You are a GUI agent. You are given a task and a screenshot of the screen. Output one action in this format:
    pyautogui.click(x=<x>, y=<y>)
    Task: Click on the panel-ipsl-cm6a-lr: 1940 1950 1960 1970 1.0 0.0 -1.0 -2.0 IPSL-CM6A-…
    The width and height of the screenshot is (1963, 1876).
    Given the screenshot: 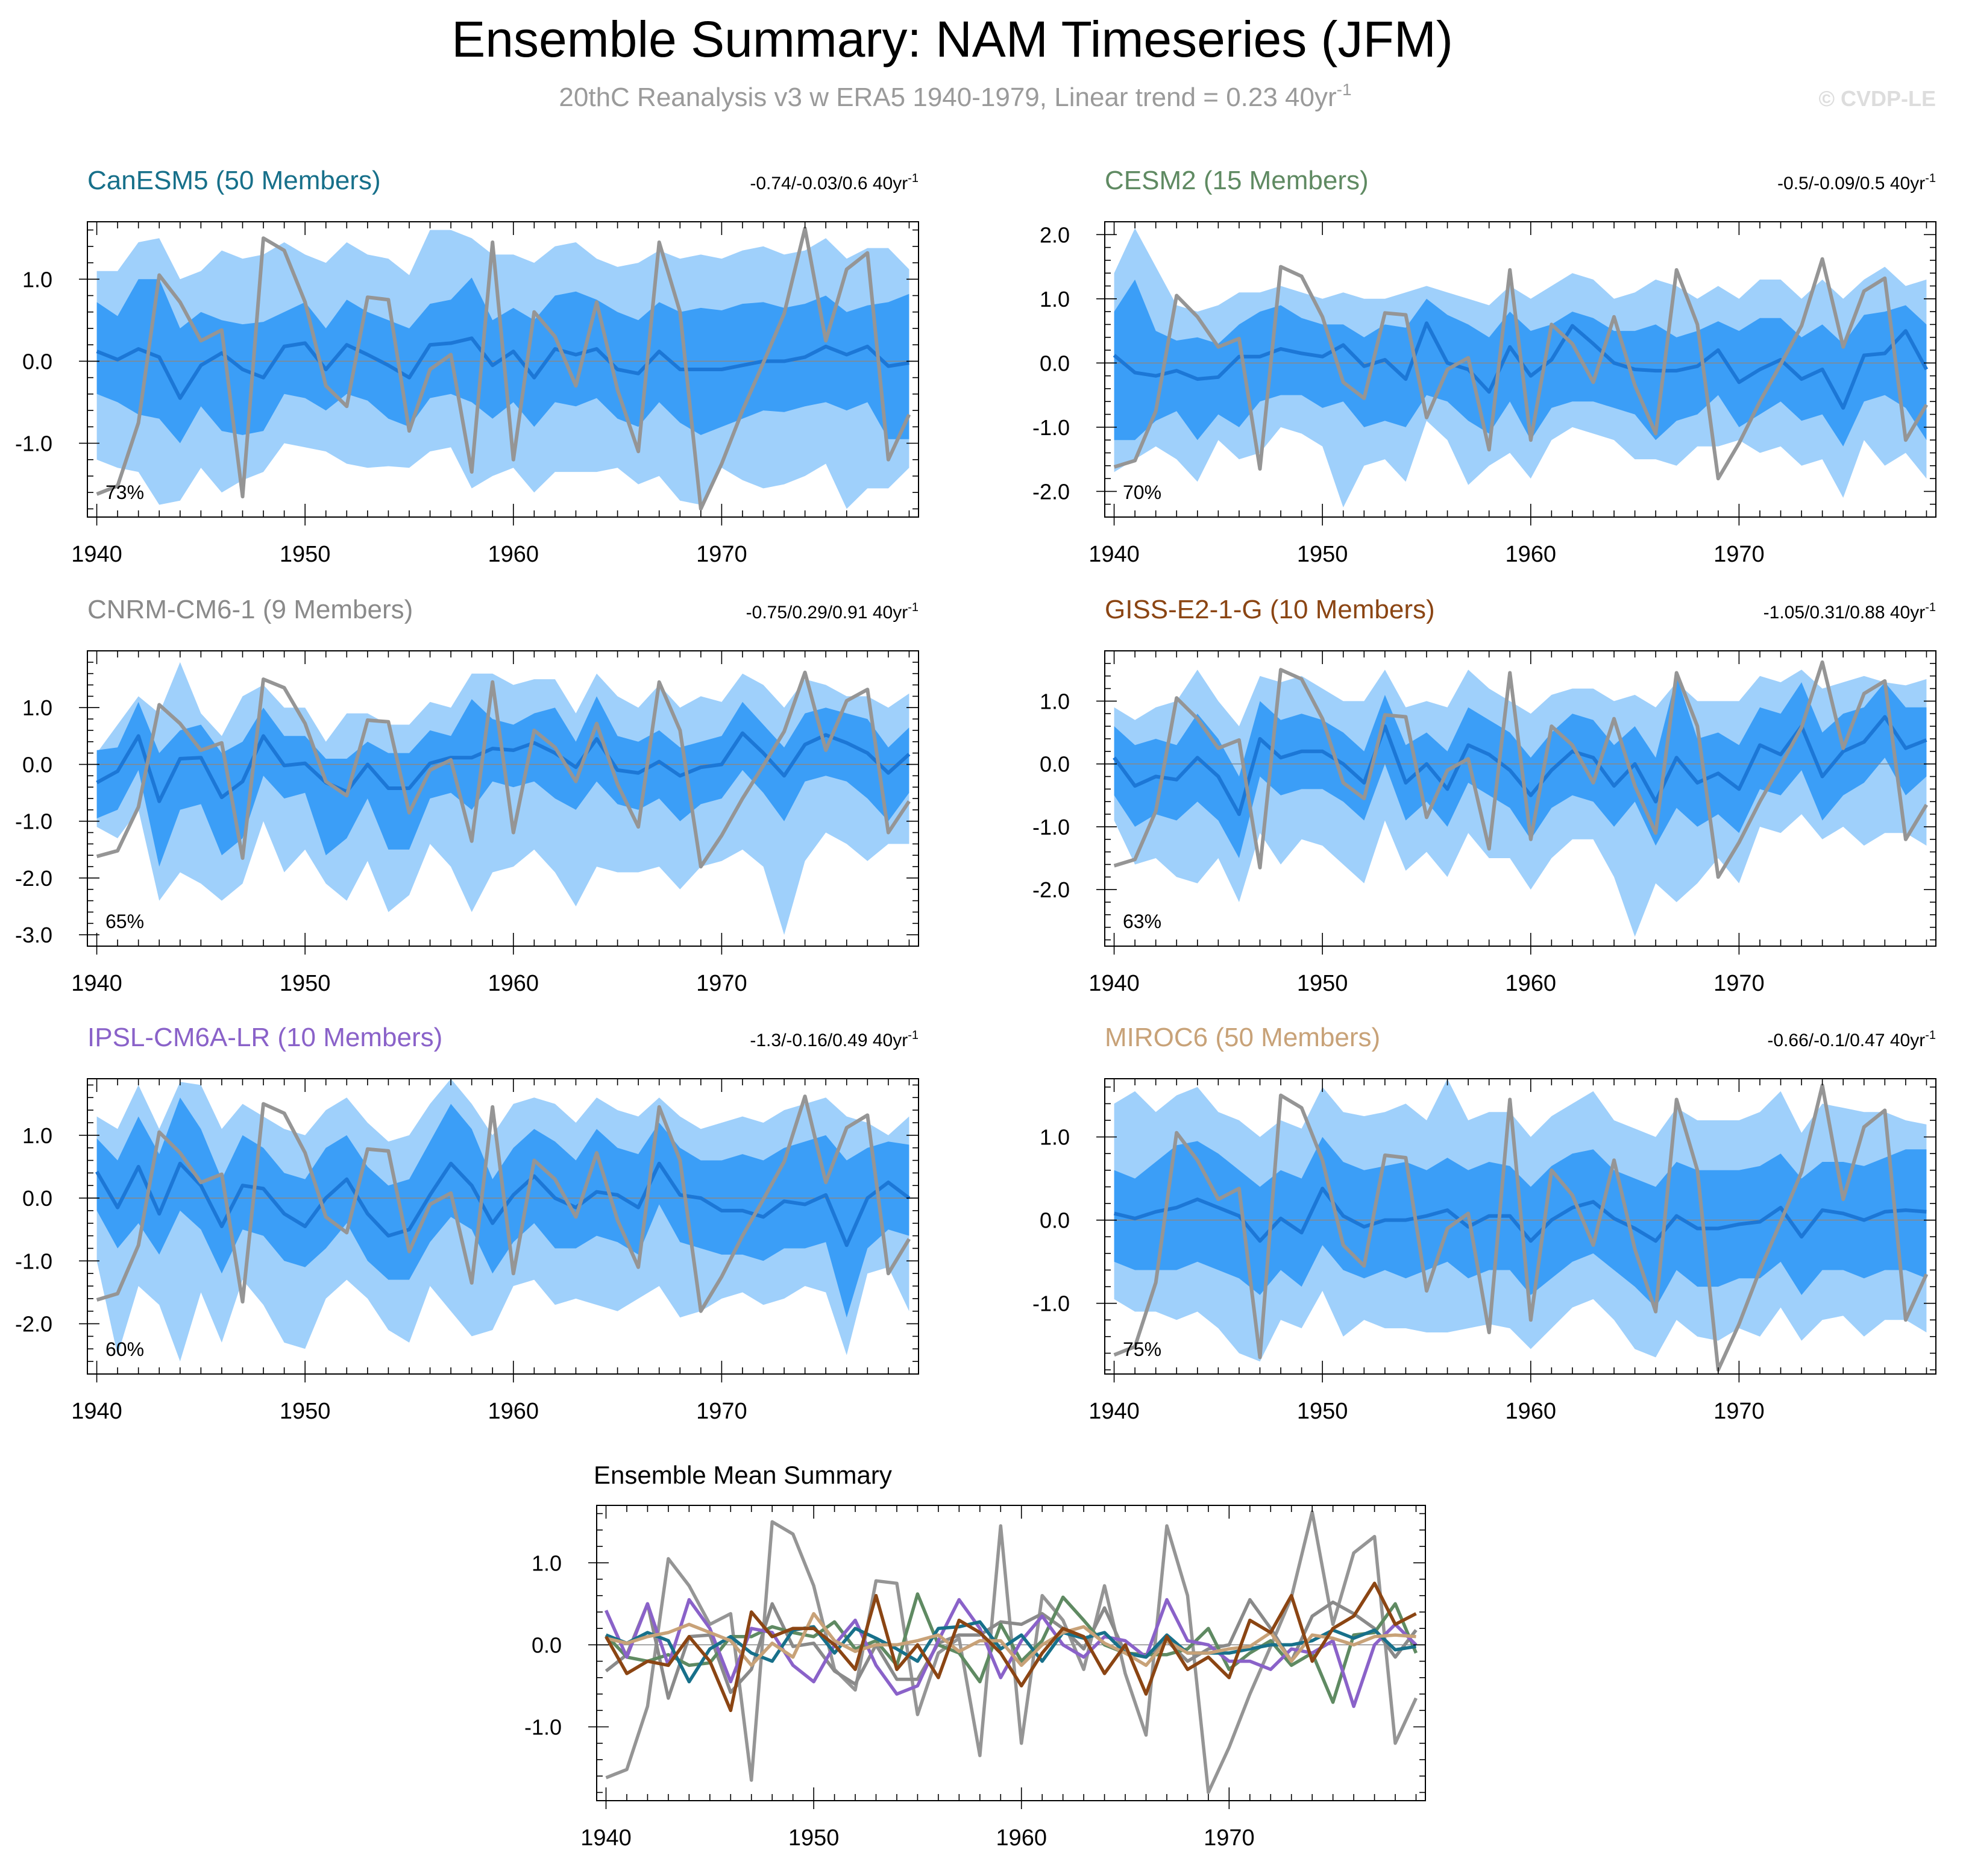 What is the action you would take?
    pyautogui.click(x=467, y=1223)
    